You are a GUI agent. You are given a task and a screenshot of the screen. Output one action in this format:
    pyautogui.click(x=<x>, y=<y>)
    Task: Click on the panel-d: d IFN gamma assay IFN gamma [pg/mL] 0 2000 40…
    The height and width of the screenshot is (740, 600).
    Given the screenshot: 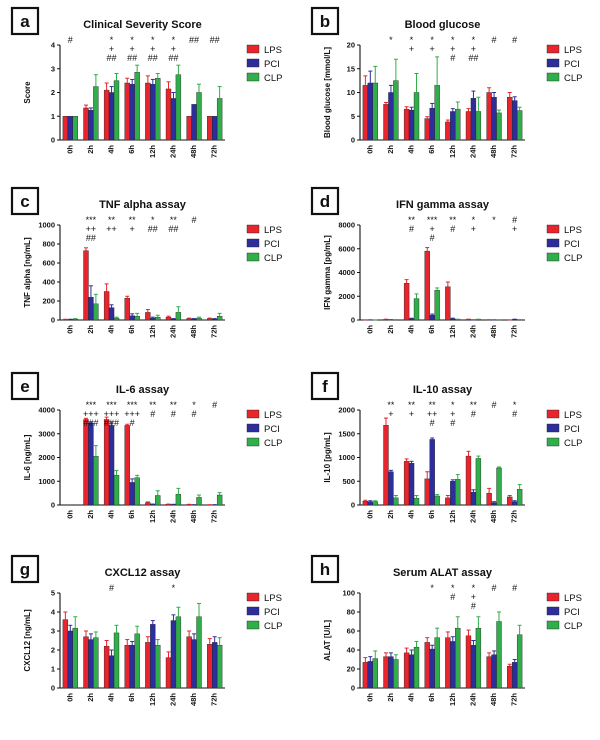 What is the action you would take?
    pyautogui.click(x=446, y=262)
    